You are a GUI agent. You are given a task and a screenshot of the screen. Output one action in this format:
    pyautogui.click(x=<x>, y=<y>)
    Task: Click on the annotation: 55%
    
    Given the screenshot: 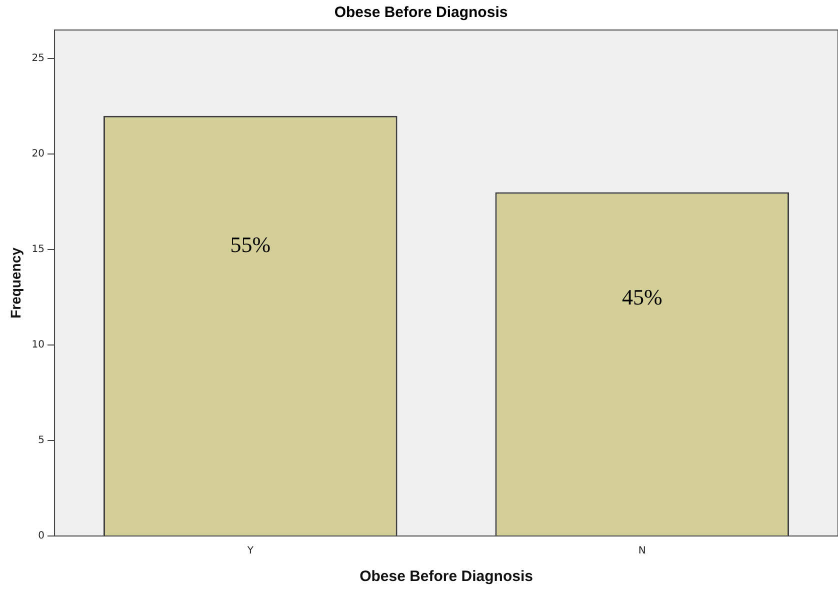 What is the action you would take?
    pyautogui.click(x=250, y=244)
    